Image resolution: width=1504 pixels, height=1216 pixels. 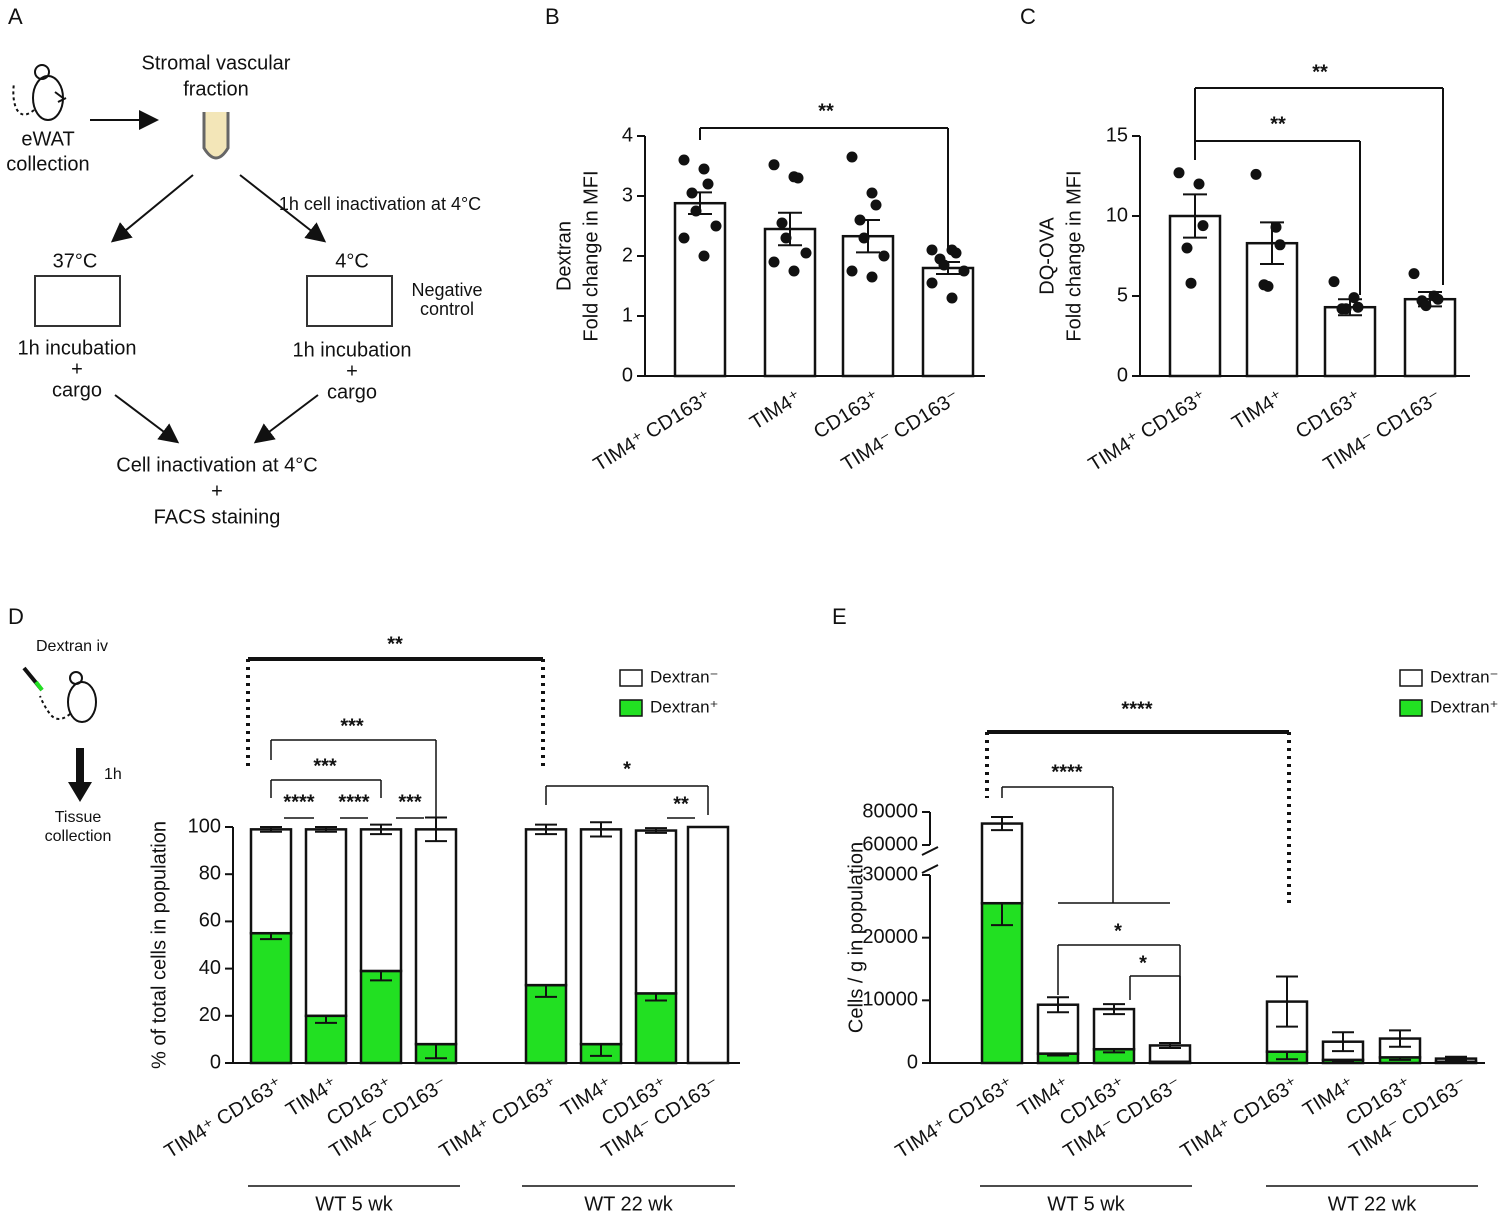 I want to click on inset-text: Dextran iv, so click(x=72, y=646).